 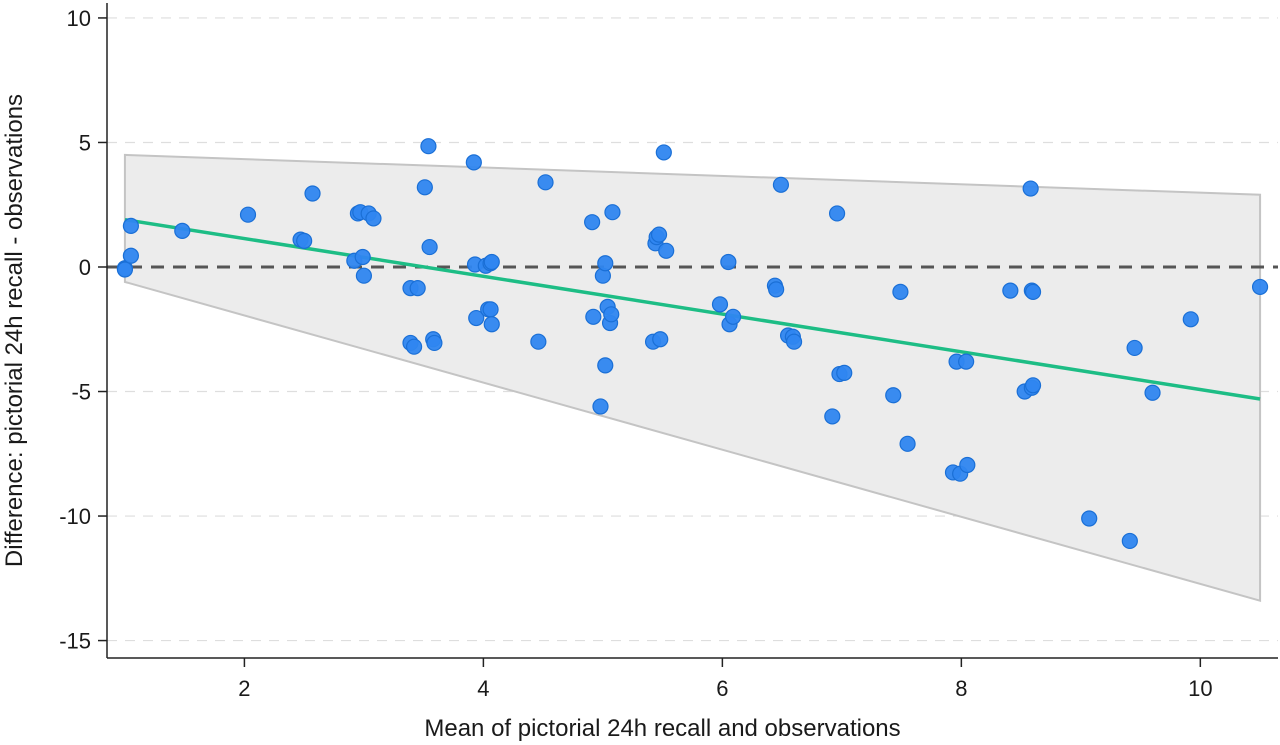 What do you see at coordinates (83, 330) in the screenshot?
I see `y-axis-ticks: -15 -10 -5 0 5 10` at bounding box center [83, 330].